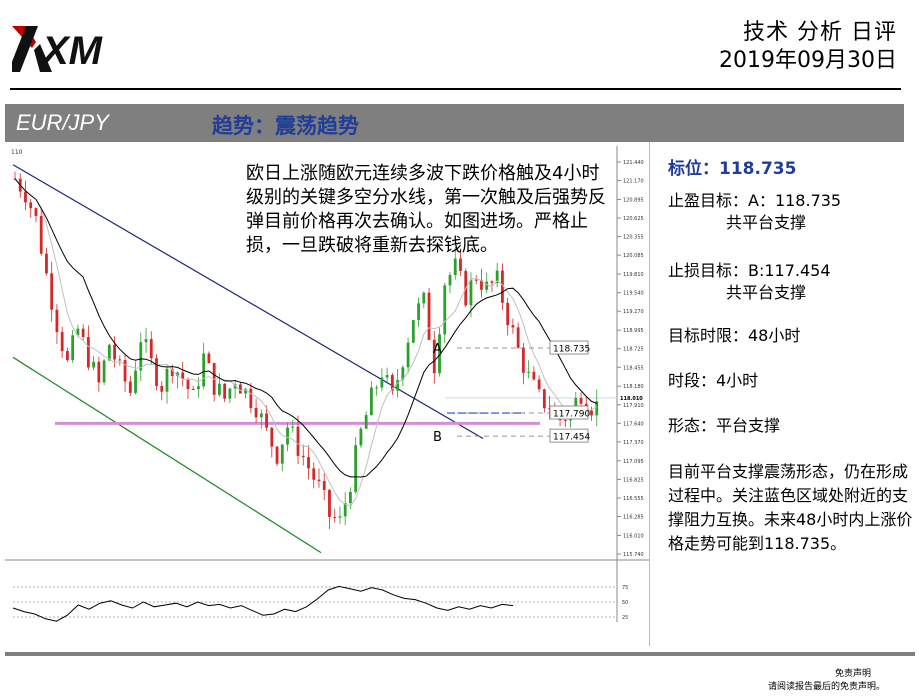 The height and width of the screenshot is (698, 919). I want to click on oscillator-level-label: 25, so click(625, 618).